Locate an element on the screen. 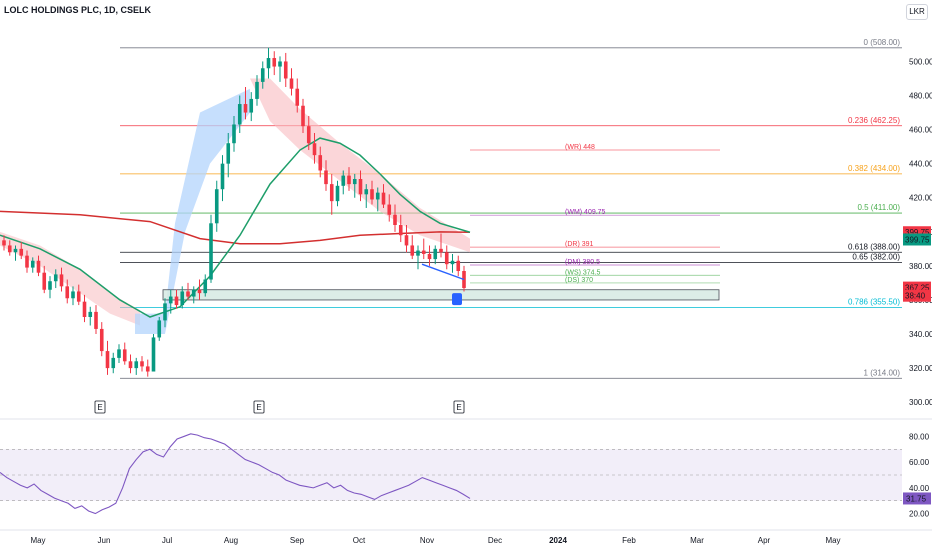 The height and width of the screenshot is (550, 932). price-tick-label: 500.00 is located at coordinates (920, 61).